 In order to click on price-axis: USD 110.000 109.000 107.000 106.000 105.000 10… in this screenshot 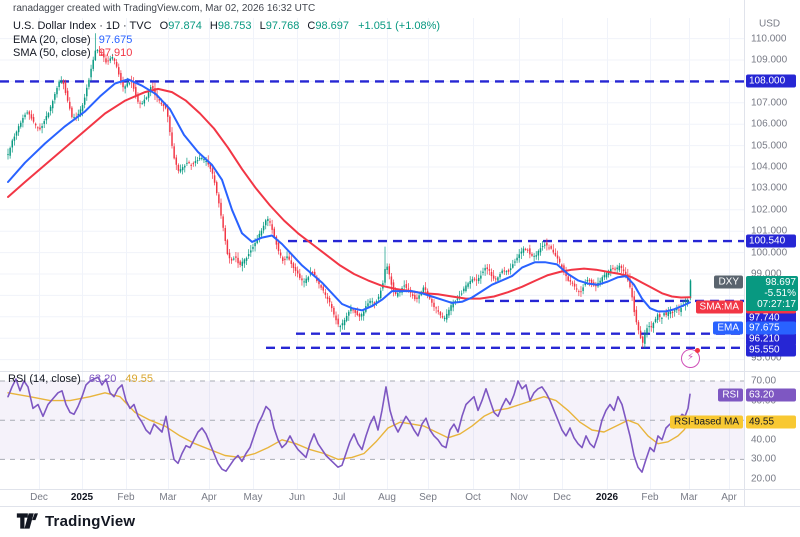, I will do `click(772, 253)`.